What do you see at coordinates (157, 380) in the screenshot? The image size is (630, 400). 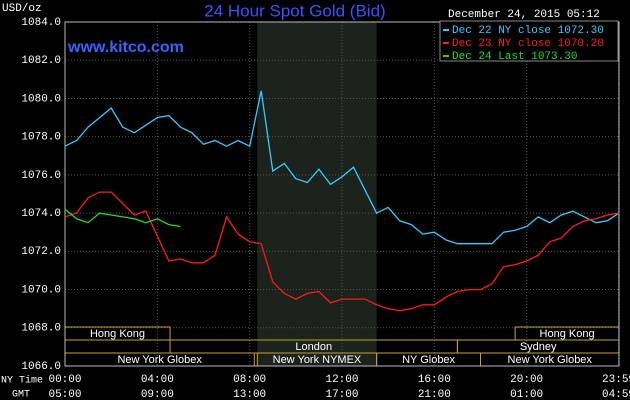 I see `x-tick-label: 04:00` at bounding box center [157, 380].